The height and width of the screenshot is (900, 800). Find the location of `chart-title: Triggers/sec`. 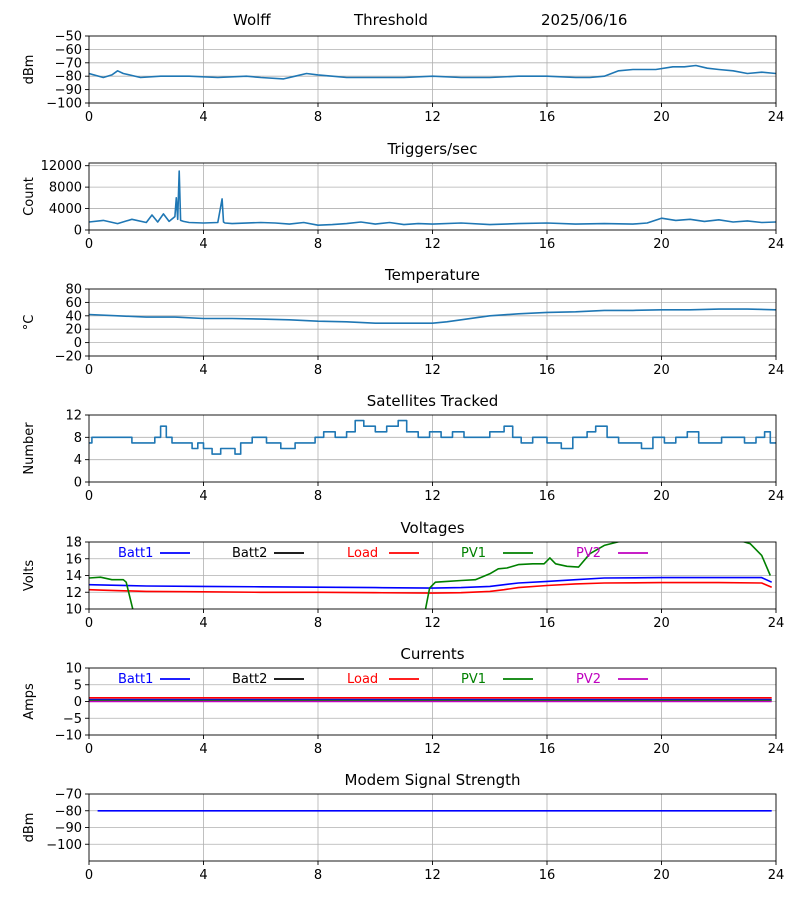

chart-title: Triggers/sec is located at coordinates (432, 149).